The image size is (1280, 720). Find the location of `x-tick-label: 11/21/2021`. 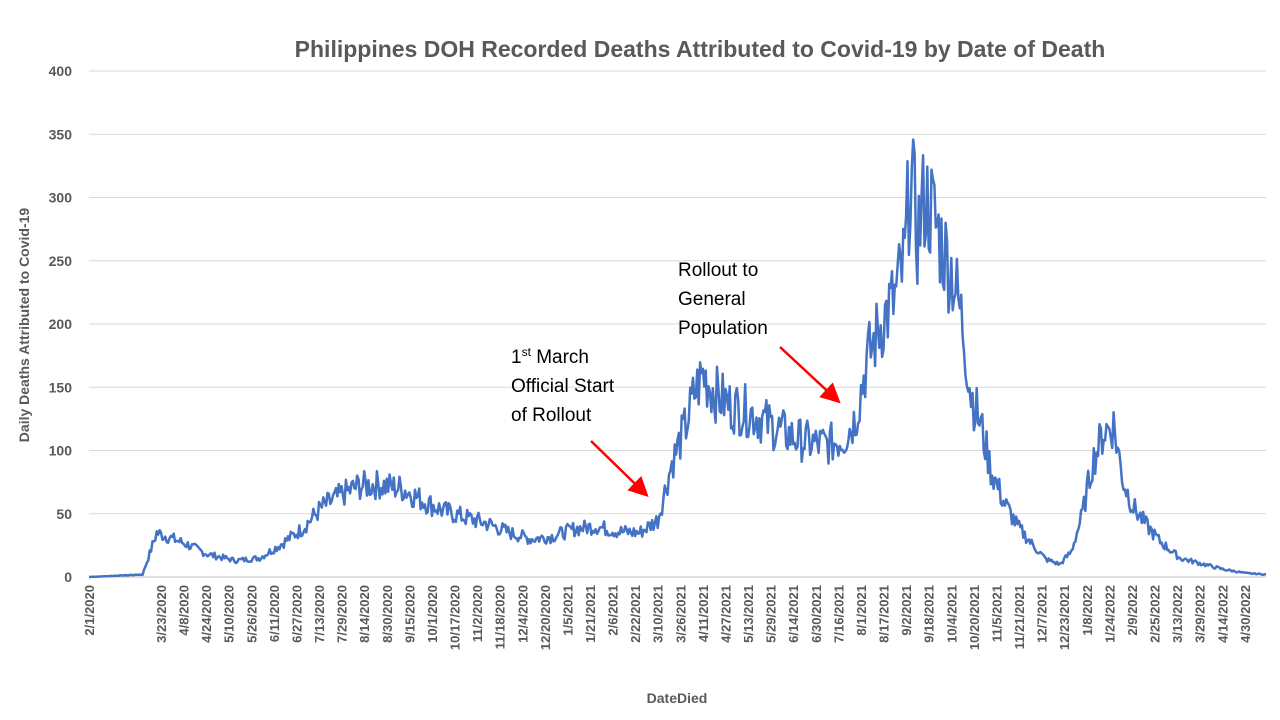

x-tick-label: 11/21/2021 is located at coordinates (1019, 617).